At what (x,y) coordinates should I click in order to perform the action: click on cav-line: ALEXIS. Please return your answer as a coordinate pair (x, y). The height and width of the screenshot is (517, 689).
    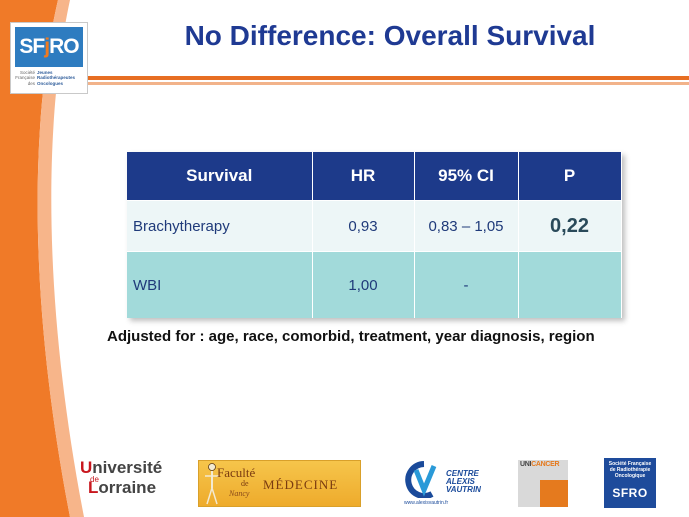
    Looking at the image, I should click on (460, 481).